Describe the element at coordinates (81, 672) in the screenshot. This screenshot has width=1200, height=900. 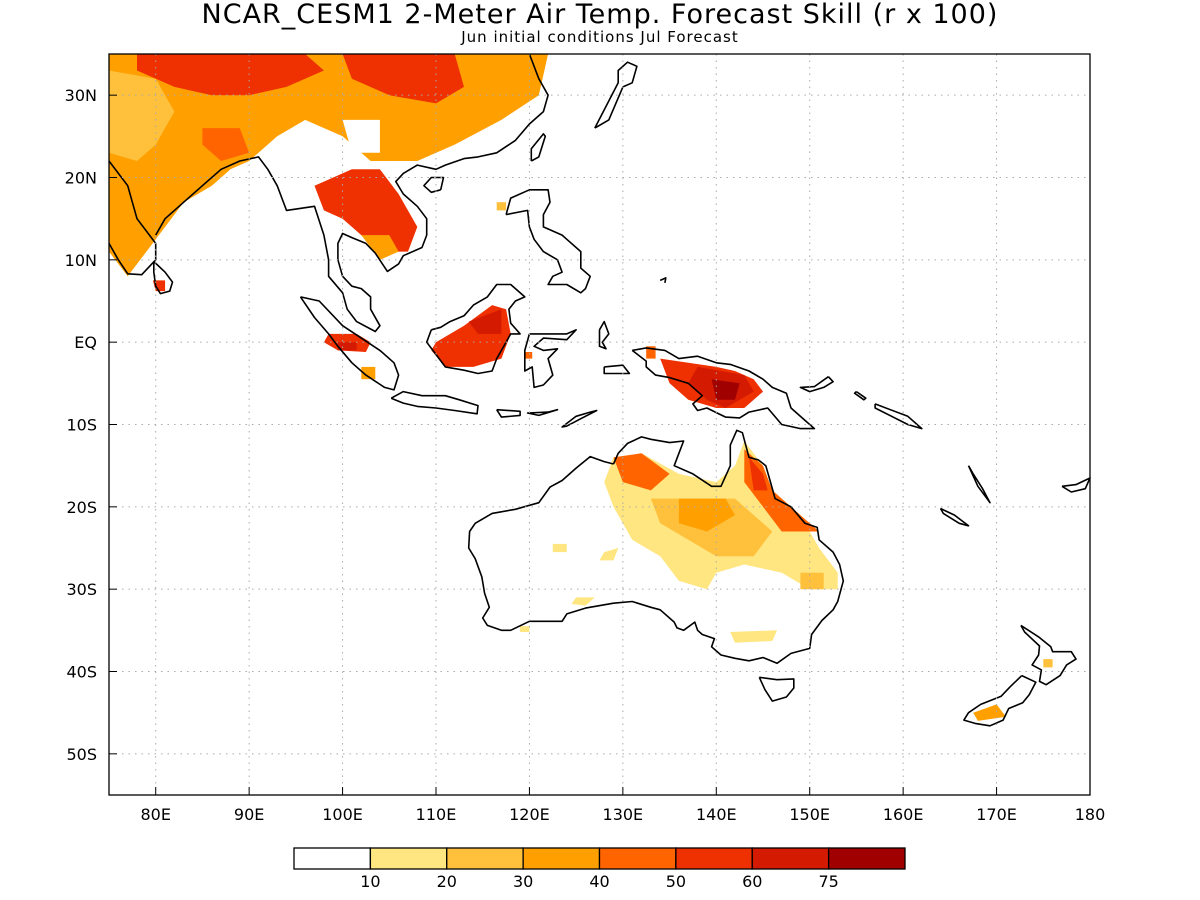
I see `tick-label-lat: 40S` at that location.